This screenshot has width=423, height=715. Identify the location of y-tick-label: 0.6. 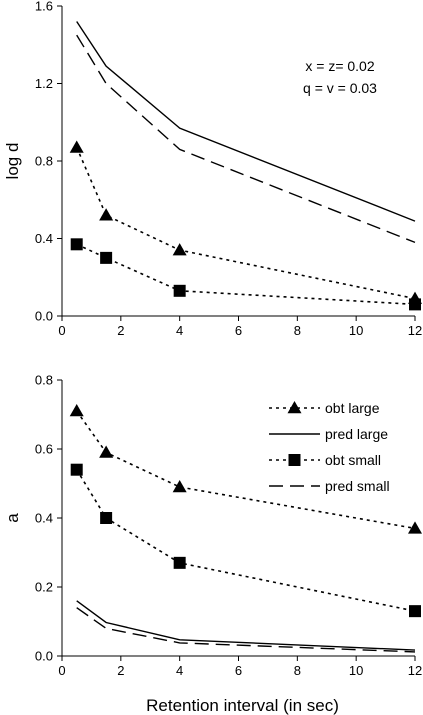
(44, 449).